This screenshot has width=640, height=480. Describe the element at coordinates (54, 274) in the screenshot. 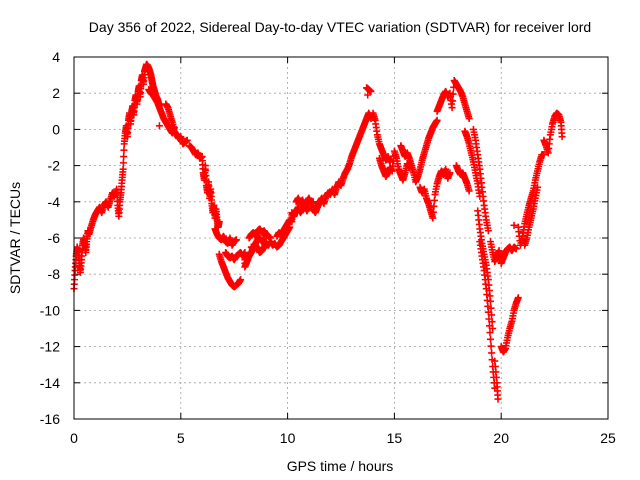

I see `y-tick-label: -8` at that location.